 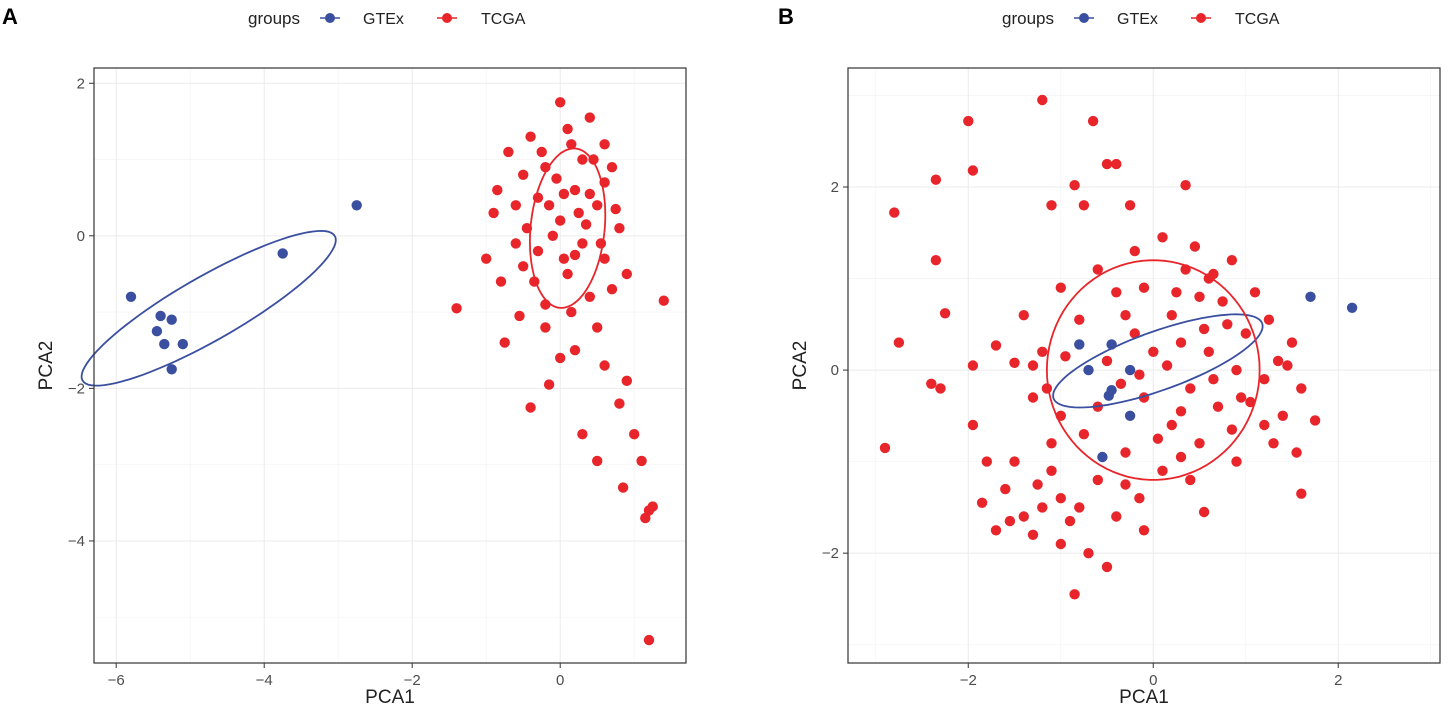 What do you see at coordinates (76, 541) in the screenshot?
I see `y-tick-label: −4` at bounding box center [76, 541].